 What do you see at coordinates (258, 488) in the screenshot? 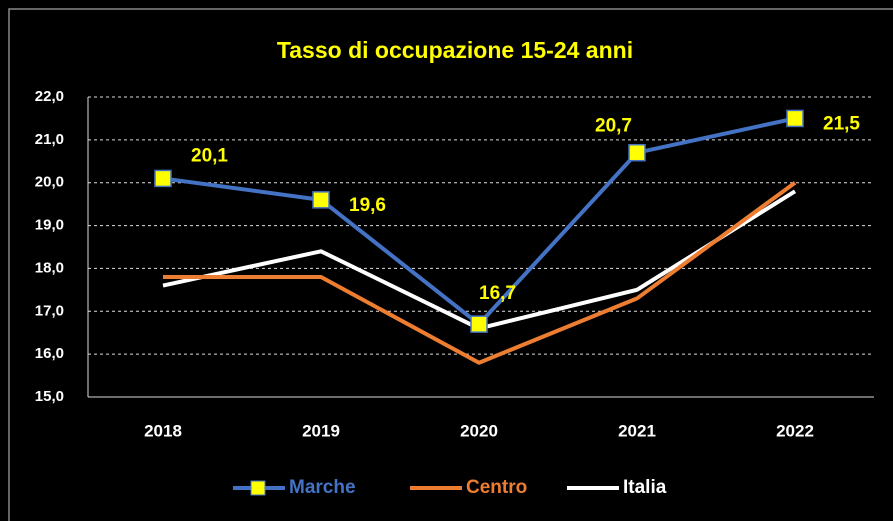
I see `legend-marker` at bounding box center [258, 488].